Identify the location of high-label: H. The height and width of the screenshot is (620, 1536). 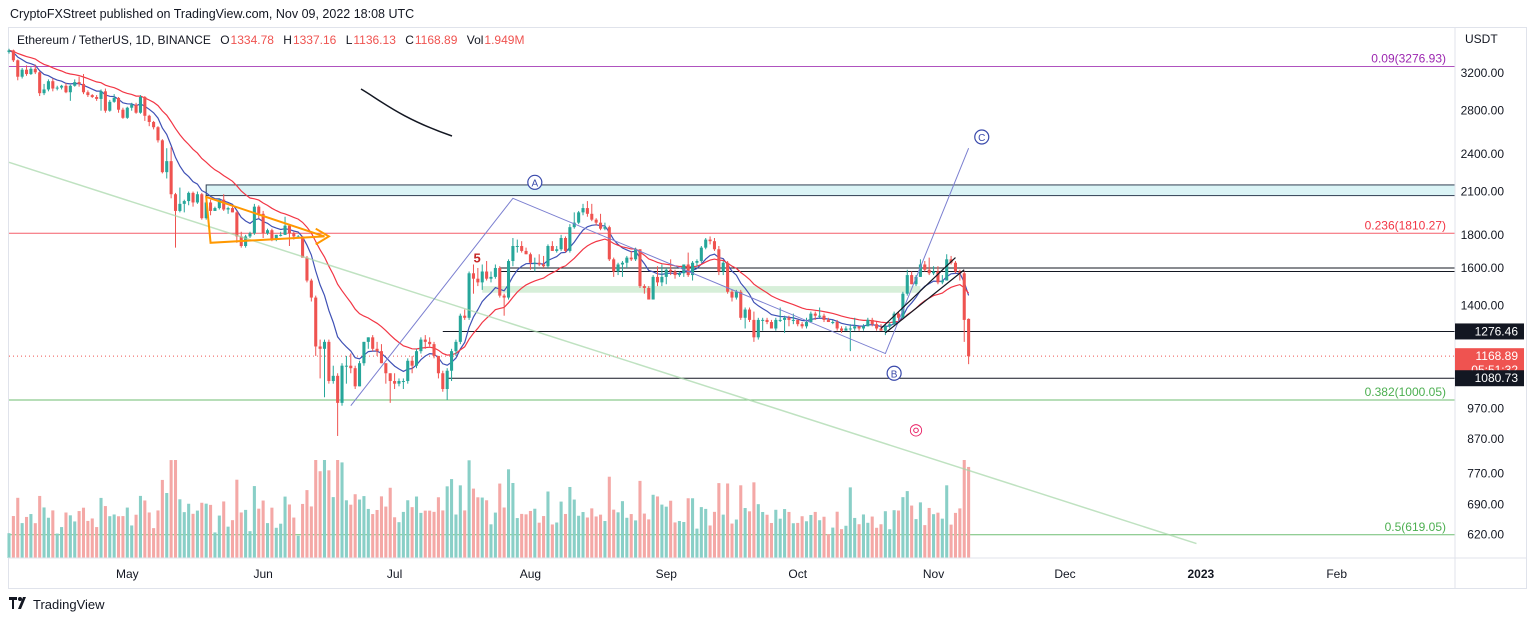
(287, 40).